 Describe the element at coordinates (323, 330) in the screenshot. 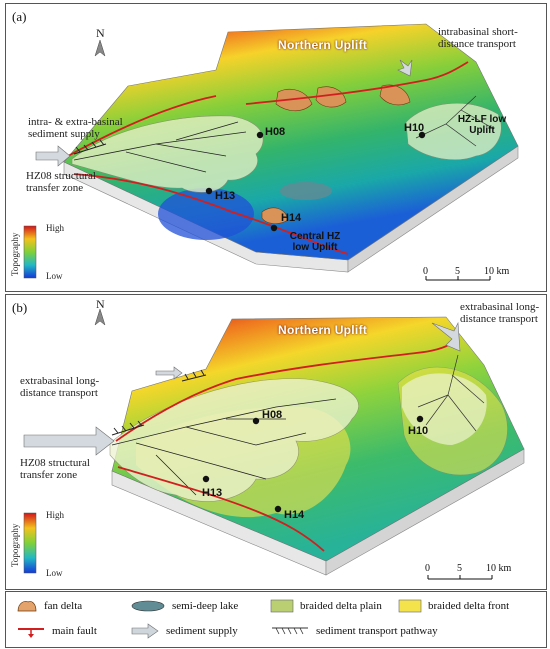

I see `northern-uplift-title-b: Northern Uplift` at that location.